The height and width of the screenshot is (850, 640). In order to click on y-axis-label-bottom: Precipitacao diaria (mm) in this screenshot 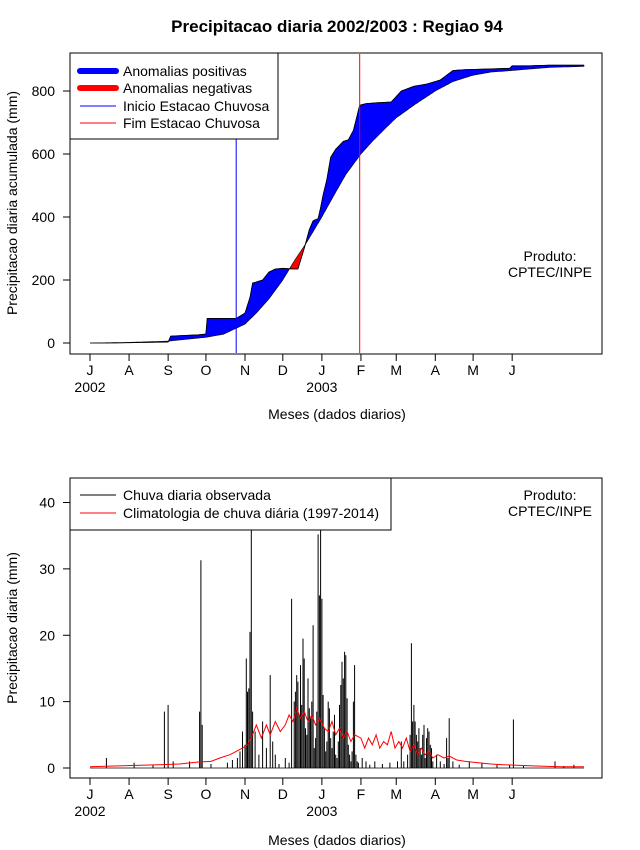, I will do `click(12, 628)`.